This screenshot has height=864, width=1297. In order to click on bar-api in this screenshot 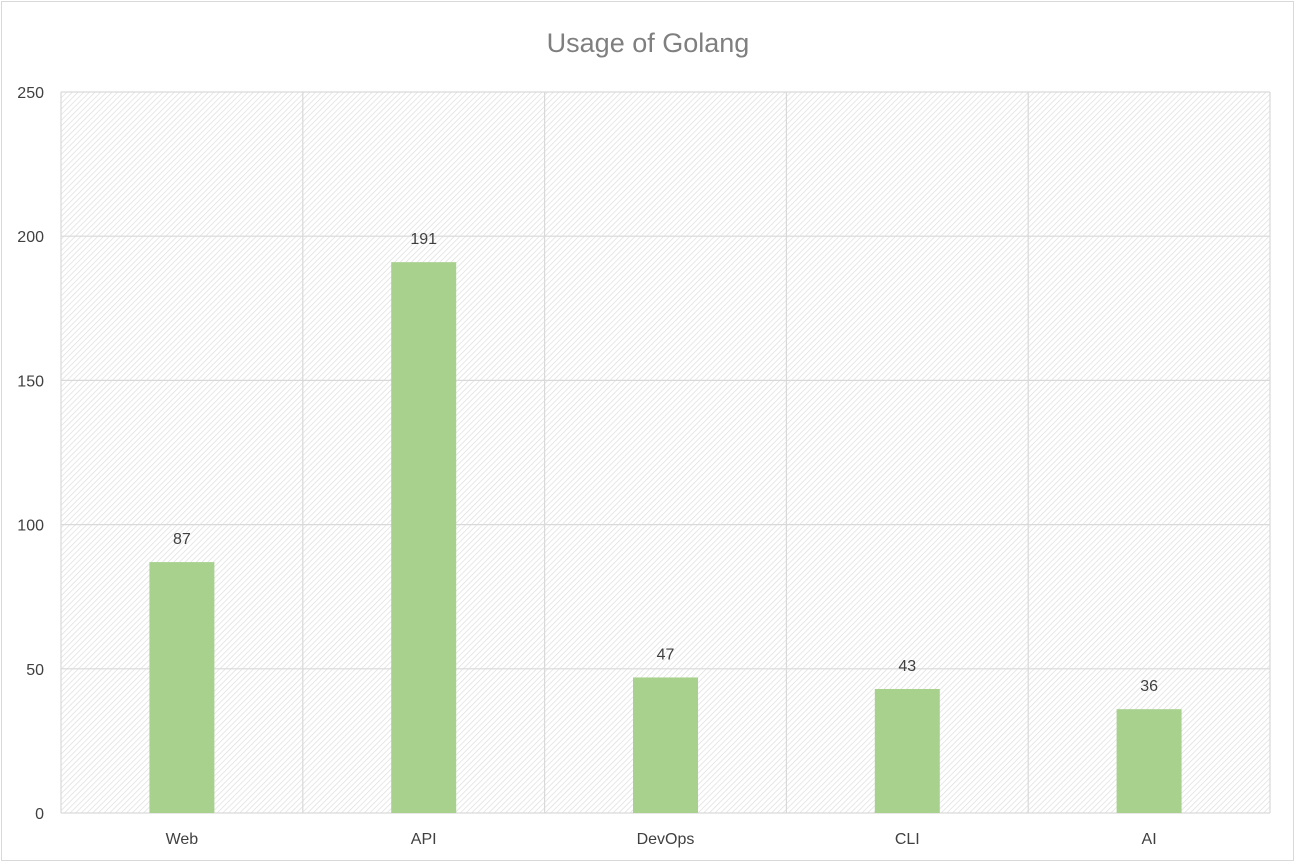, I will do `click(424, 537)`.